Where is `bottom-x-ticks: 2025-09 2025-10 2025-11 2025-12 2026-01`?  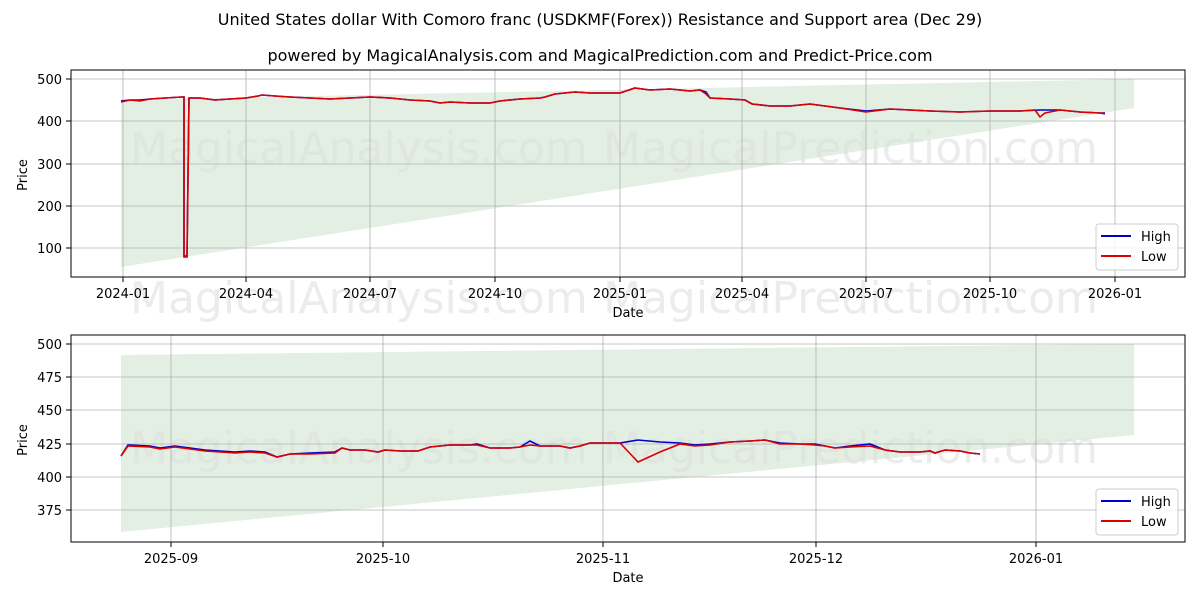 bottom-x-ticks: 2025-09 2025-10 2025-11 2025-12 2026-01 is located at coordinates (603, 554).